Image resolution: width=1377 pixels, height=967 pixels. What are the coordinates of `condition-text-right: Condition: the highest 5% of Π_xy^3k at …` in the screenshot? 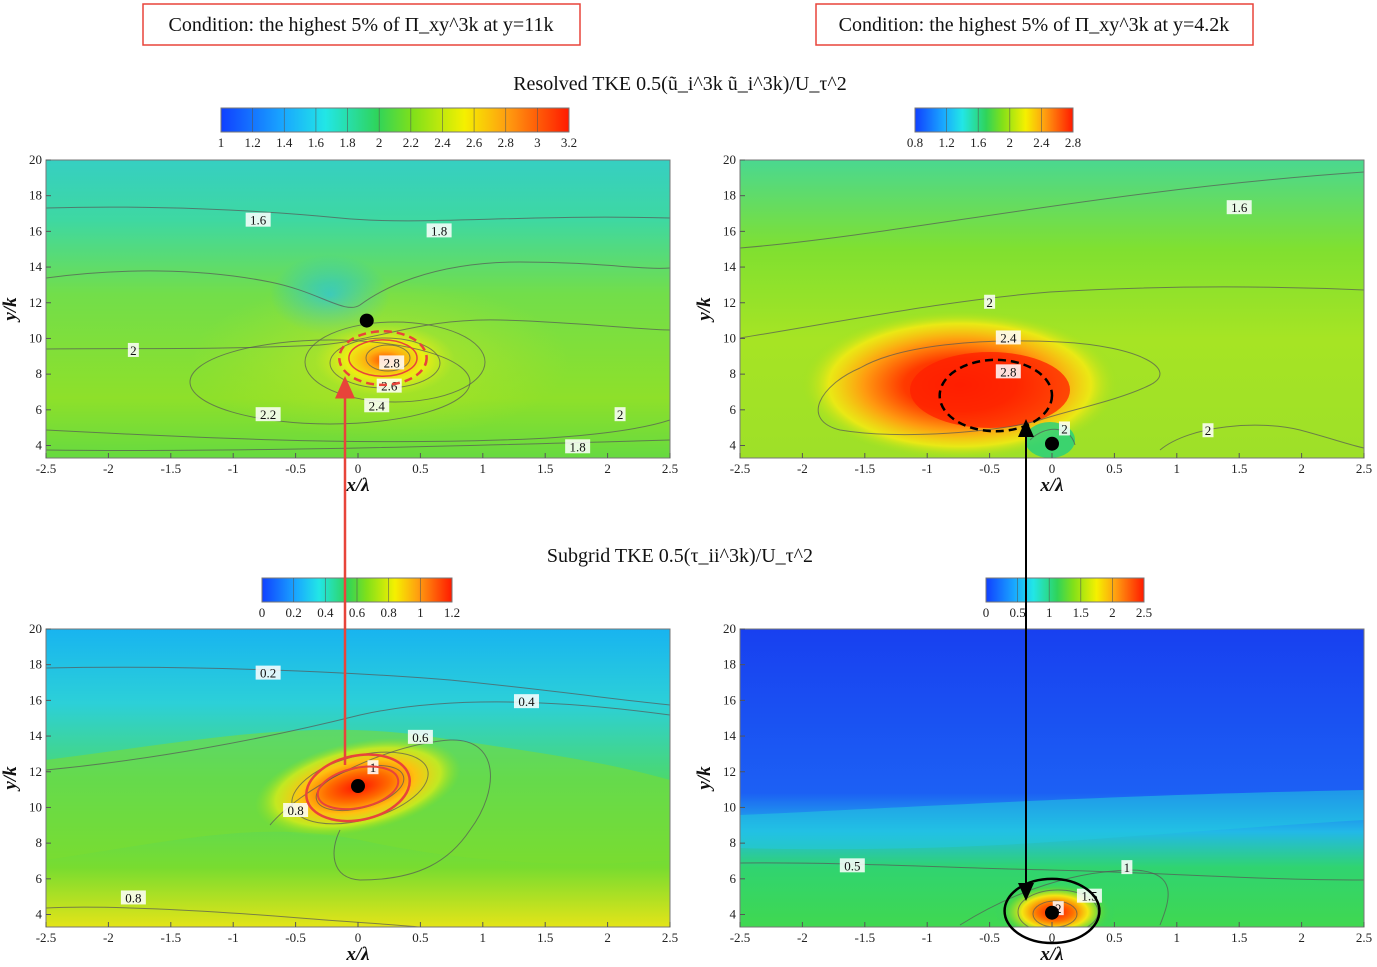 It's located at (1034, 25).